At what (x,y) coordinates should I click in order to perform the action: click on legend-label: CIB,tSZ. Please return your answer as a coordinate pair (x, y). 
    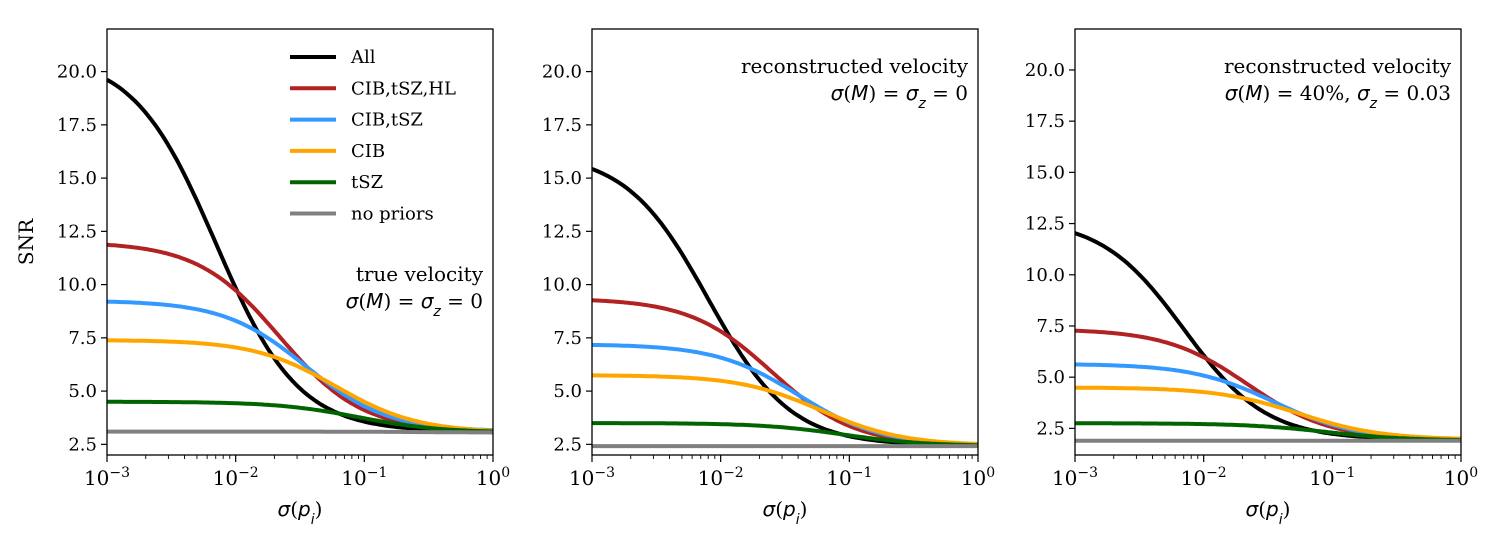
    Looking at the image, I should click on (387, 120).